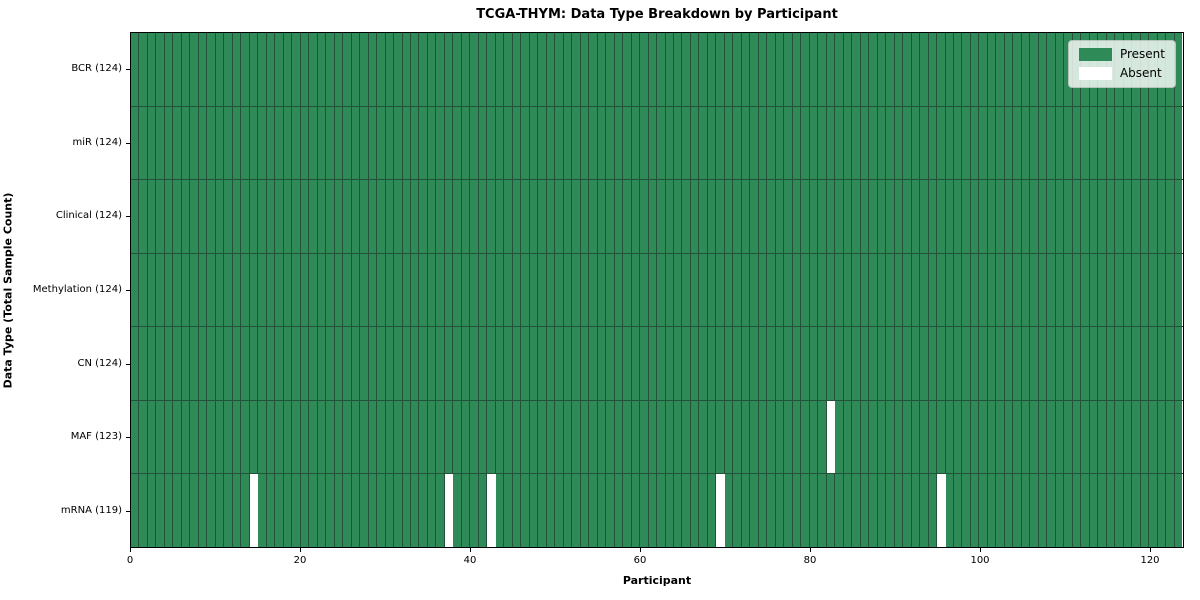 This screenshot has height=600, width=1200. What do you see at coordinates (640, 560) in the screenshot?
I see `x-tick-label-60: 60` at bounding box center [640, 560].